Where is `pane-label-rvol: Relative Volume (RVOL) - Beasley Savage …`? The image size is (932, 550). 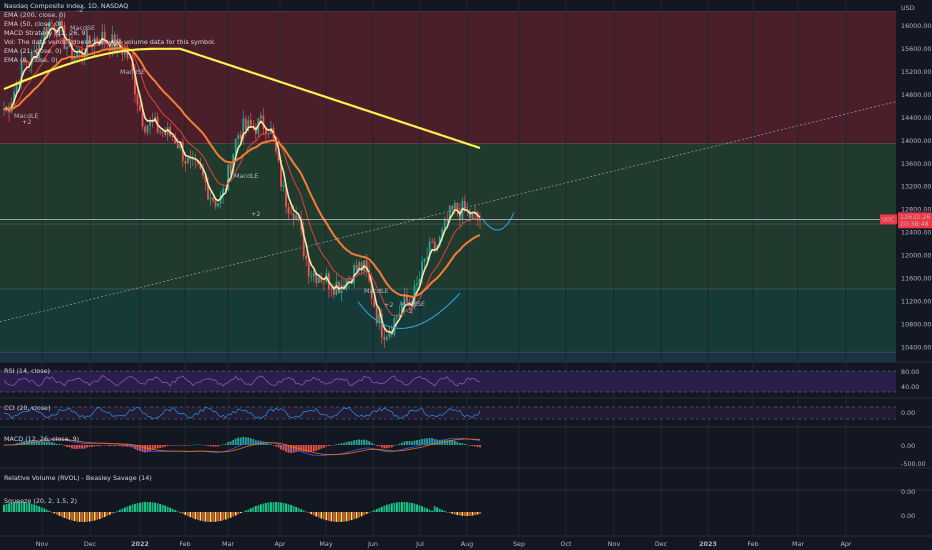
pane-label-rvol: Relative Volume (RVOL) - Beasley Savage … is located at coordinates (78, 478).